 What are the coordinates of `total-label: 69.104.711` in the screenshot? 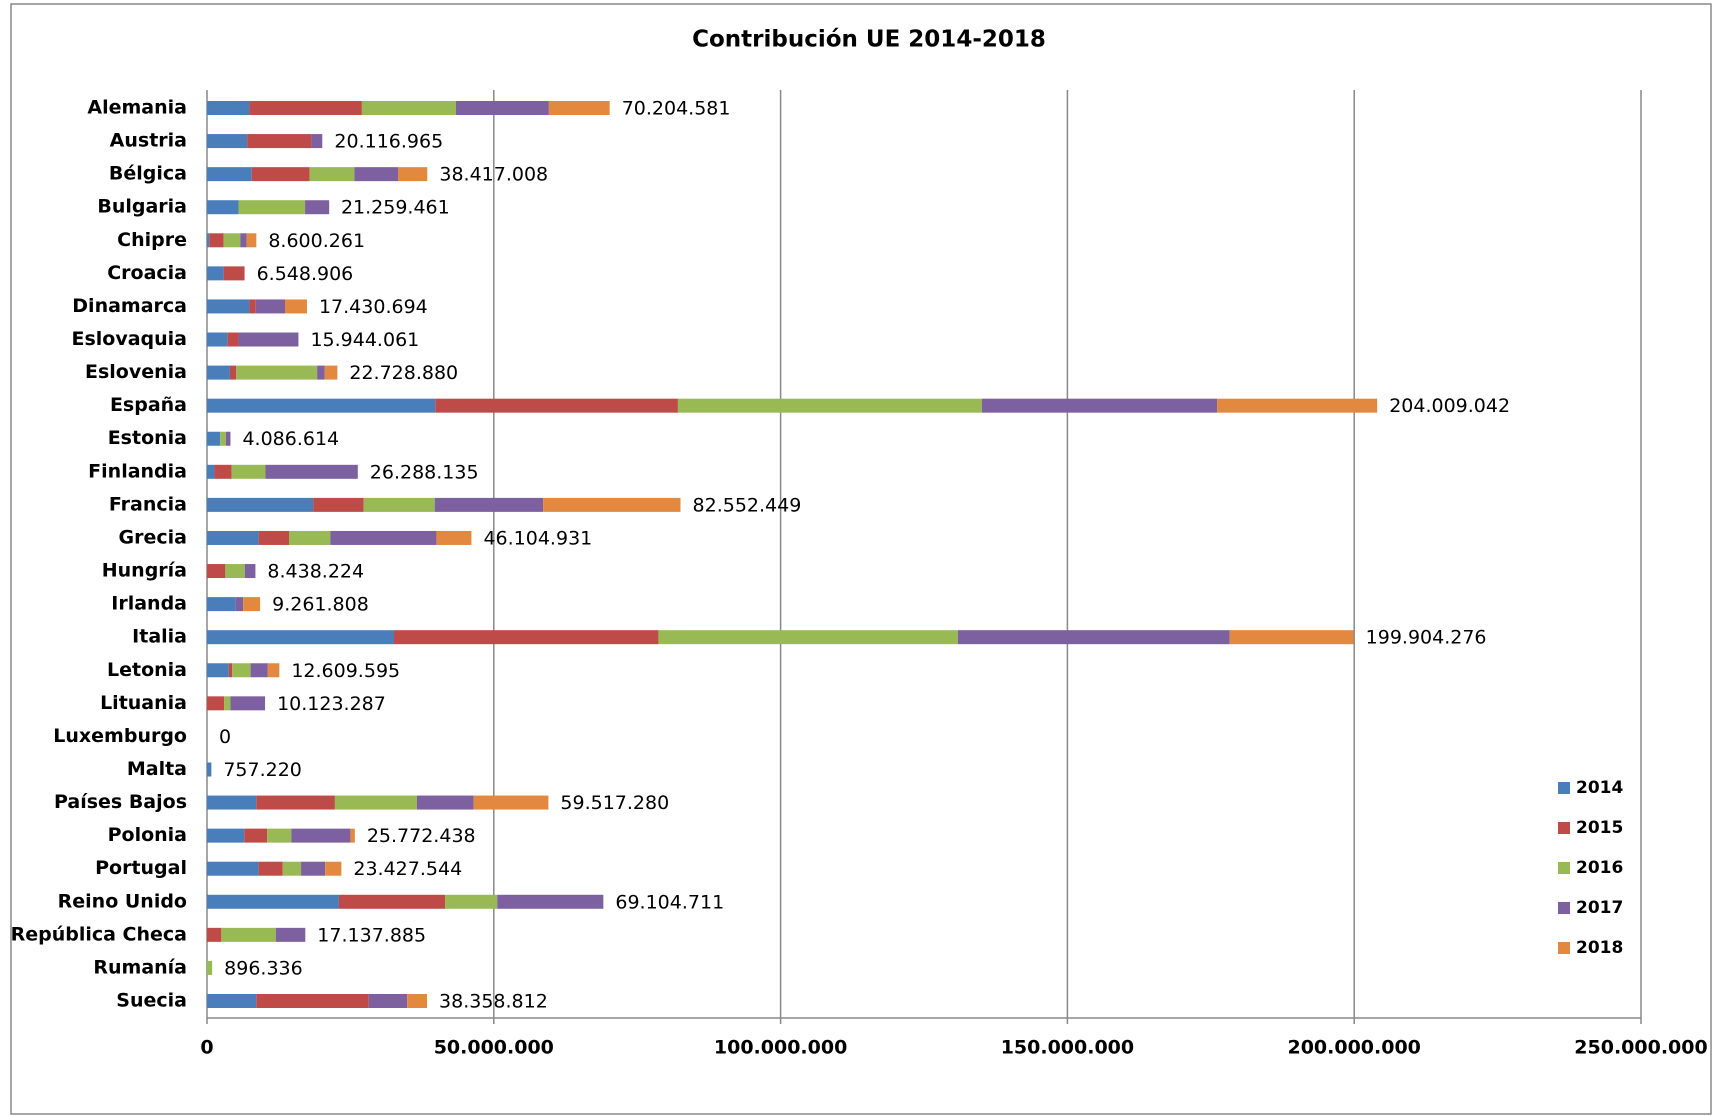 It's located at (669, 902).